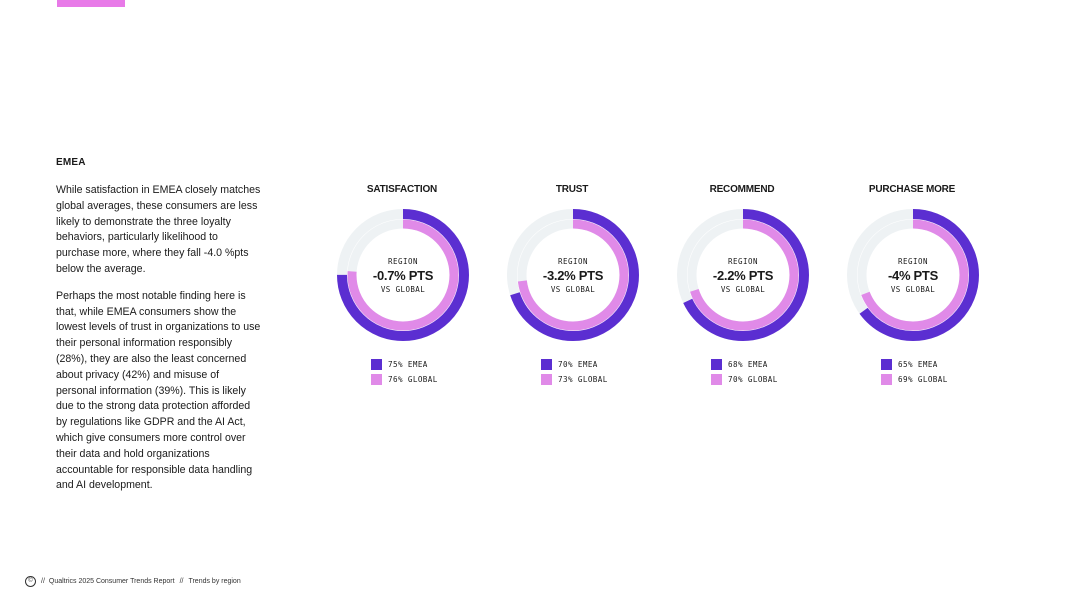  I want to click on legend: 65% EMEA 69% GLOBAL, so click(914, 372).